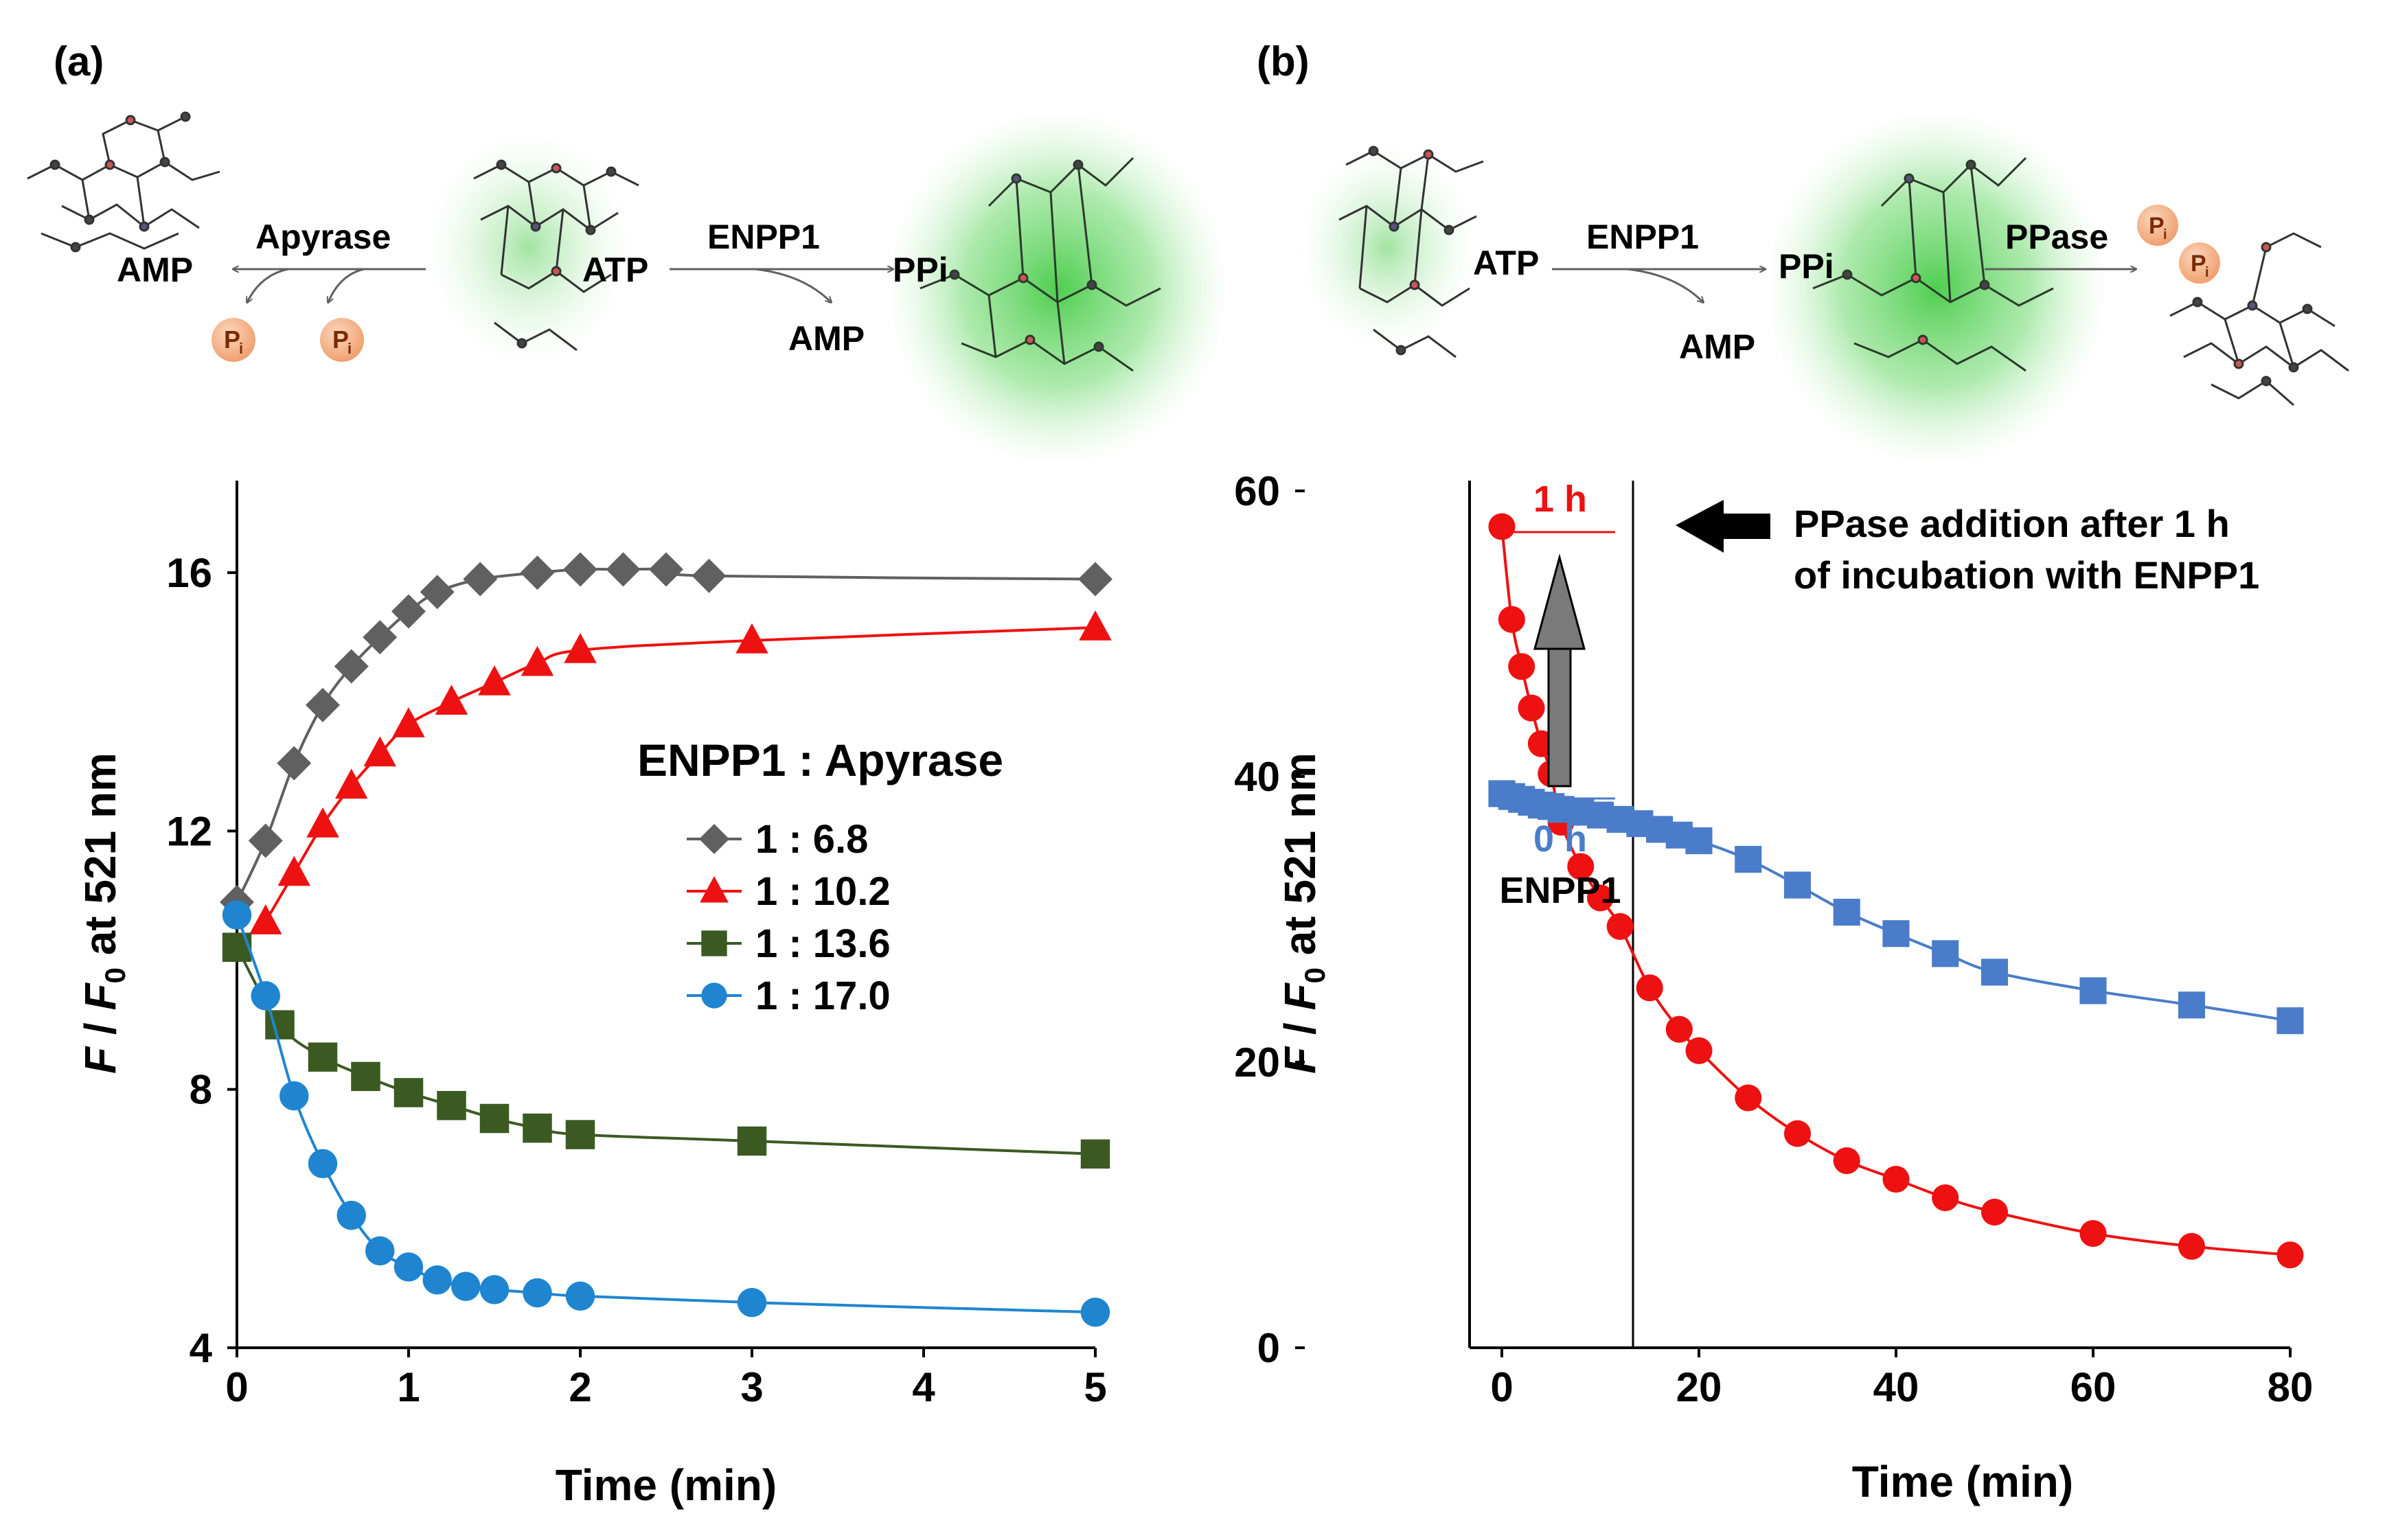 The height and width of the screenshot is (1540, 2398). I want to click on panel-a-scheme: (a) AMP Apyrase P i P i, so click(628, 252).